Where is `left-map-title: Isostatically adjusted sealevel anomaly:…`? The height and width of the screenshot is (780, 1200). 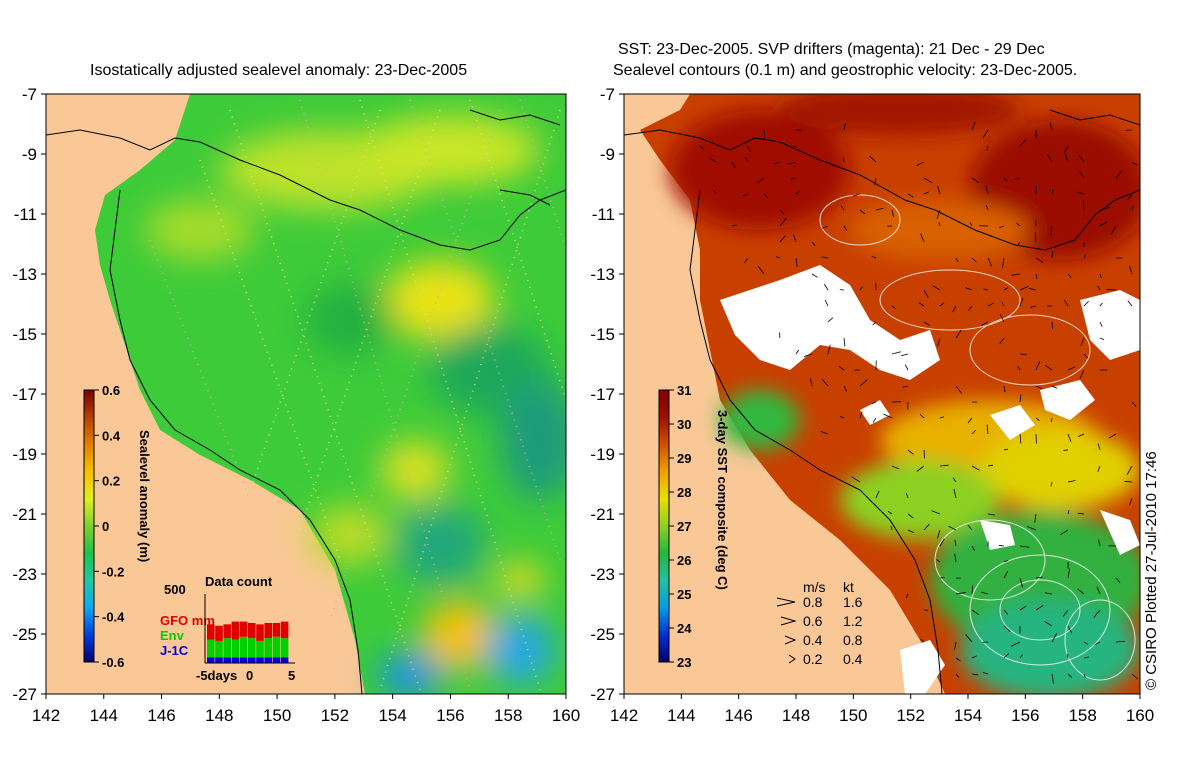 left-map-title: Isostatically adjusted sealevel anomaly:… is located at coordinates (279, 70).